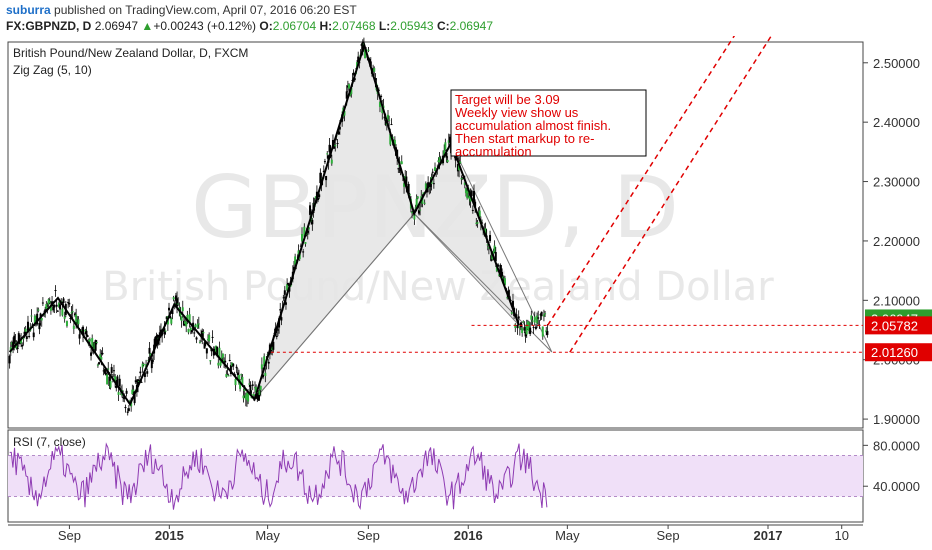 This screenshot has height=550, width=932. What do you see at coordinates (116, 26) in the screenshot?
I see `last-price: 2.06947` at bounding box center [116, 26].